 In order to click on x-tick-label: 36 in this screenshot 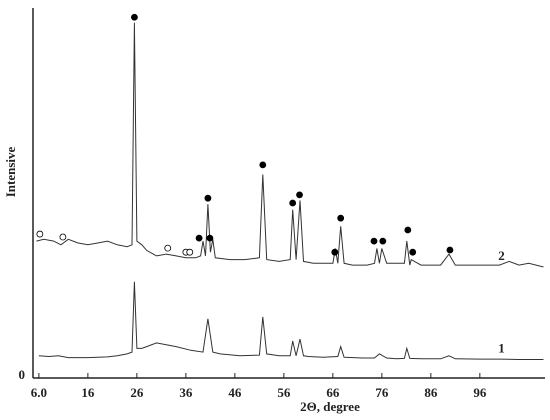, I will do `click(186, 392)`.